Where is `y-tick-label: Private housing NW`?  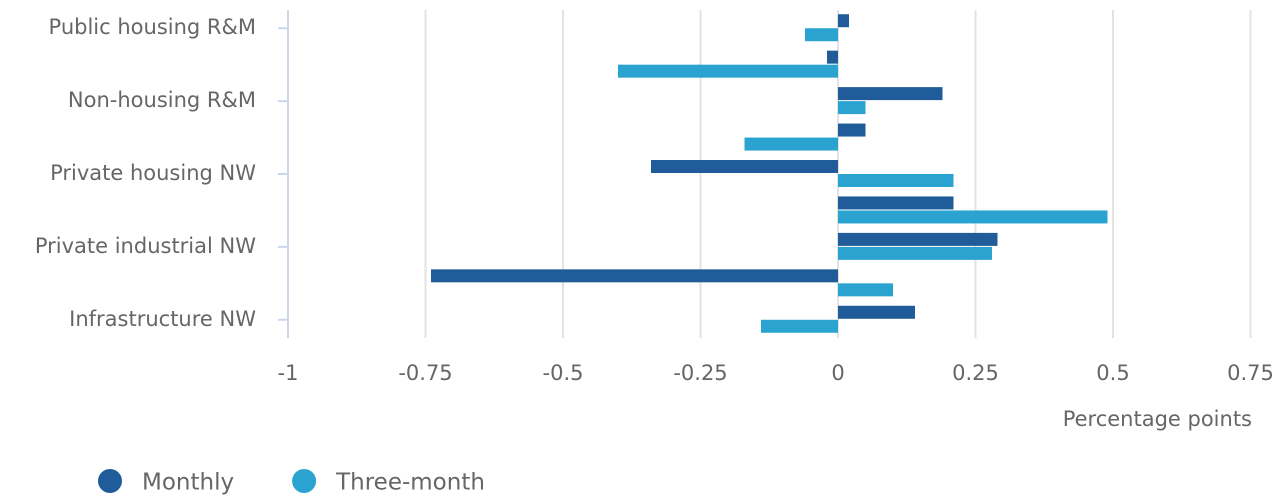 y-tick-label: Private housing NW is located at coordinates (153, 173).